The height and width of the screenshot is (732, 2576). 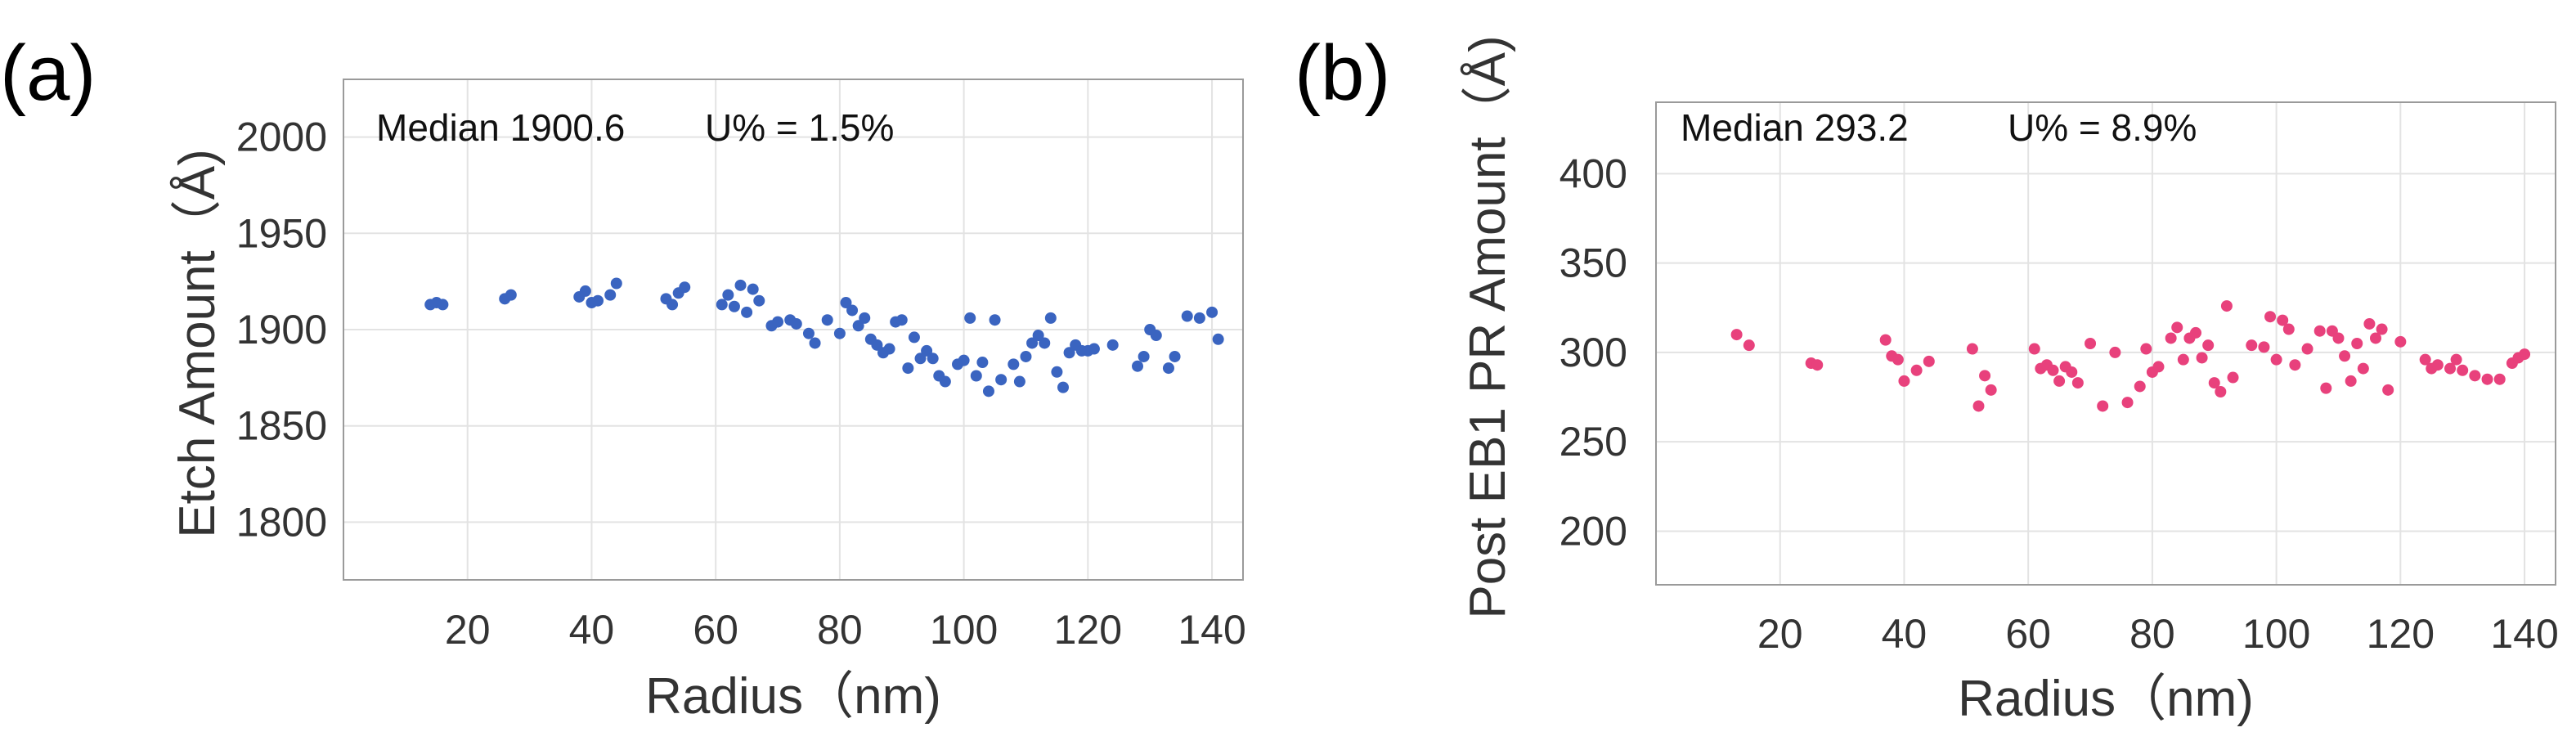 I want to click on data-points-a, so click(x=824, y=337).